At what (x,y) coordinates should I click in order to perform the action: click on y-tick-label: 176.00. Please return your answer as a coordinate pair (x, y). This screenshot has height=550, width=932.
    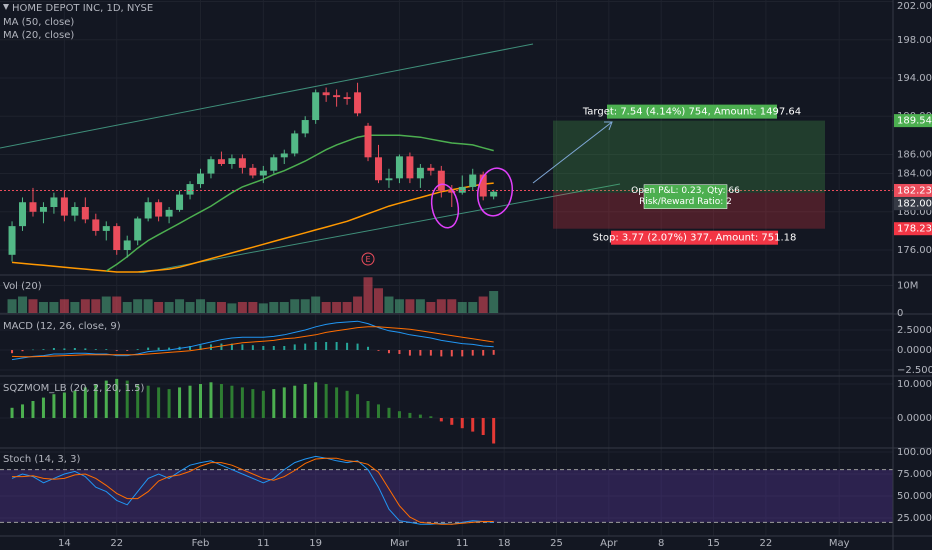
    Looking at the image, I should click on (914, 250).